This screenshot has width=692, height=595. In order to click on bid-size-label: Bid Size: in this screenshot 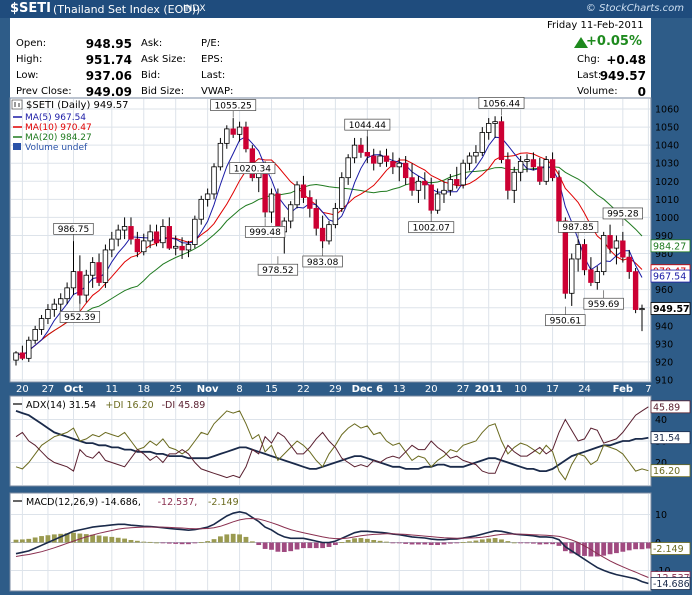, I will do `click(163, 91)`.